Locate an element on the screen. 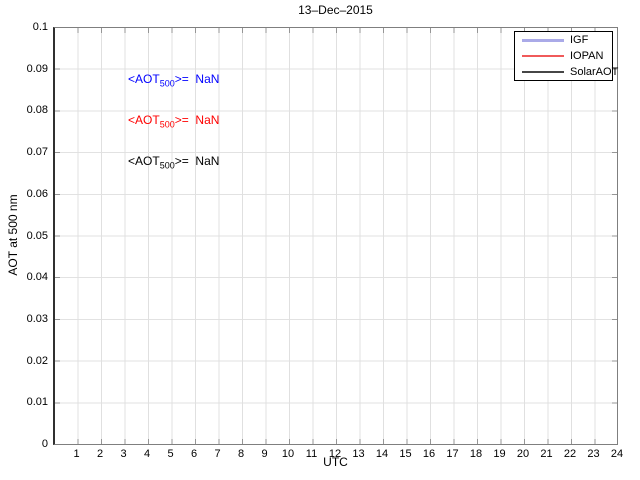 The width and height of the screenshot is (640, 480). y-axis-label: AOT at 500 nm is located at coordinates (13, 235).